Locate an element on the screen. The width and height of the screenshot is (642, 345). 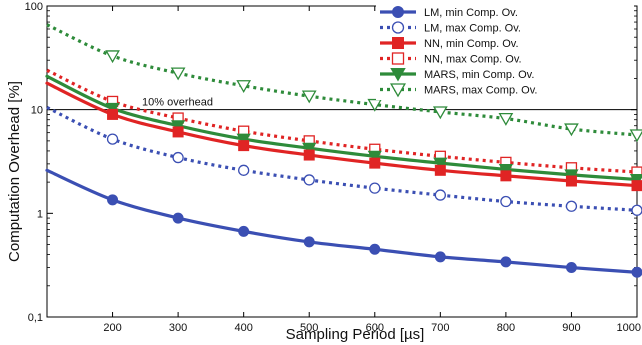
x-axis-label: Sampling Period [µs] is located at coordinates (355, 334).